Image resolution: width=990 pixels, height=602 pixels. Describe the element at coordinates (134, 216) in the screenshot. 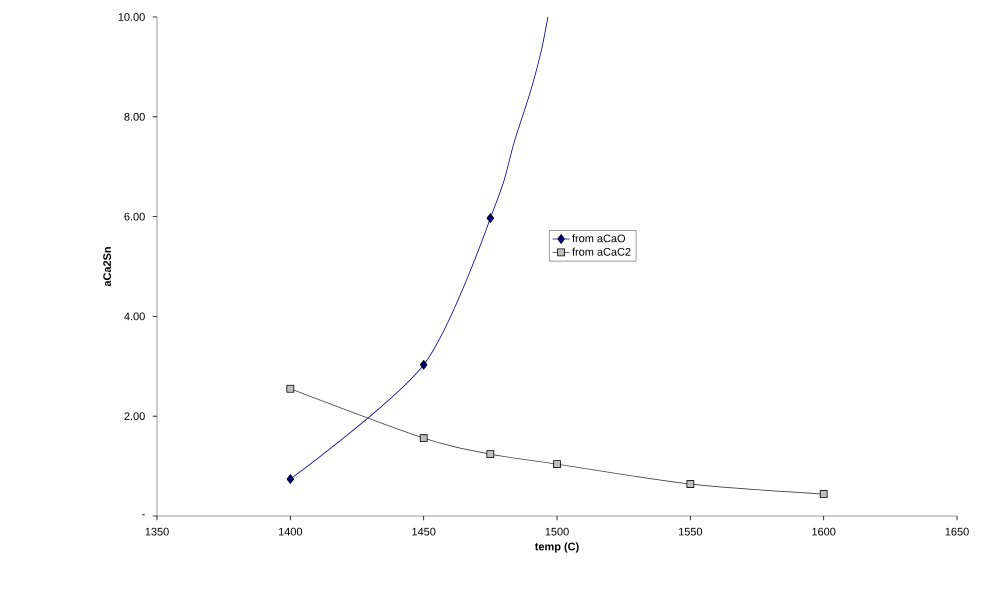

I see `y-tick-label: 6.00` at that location.